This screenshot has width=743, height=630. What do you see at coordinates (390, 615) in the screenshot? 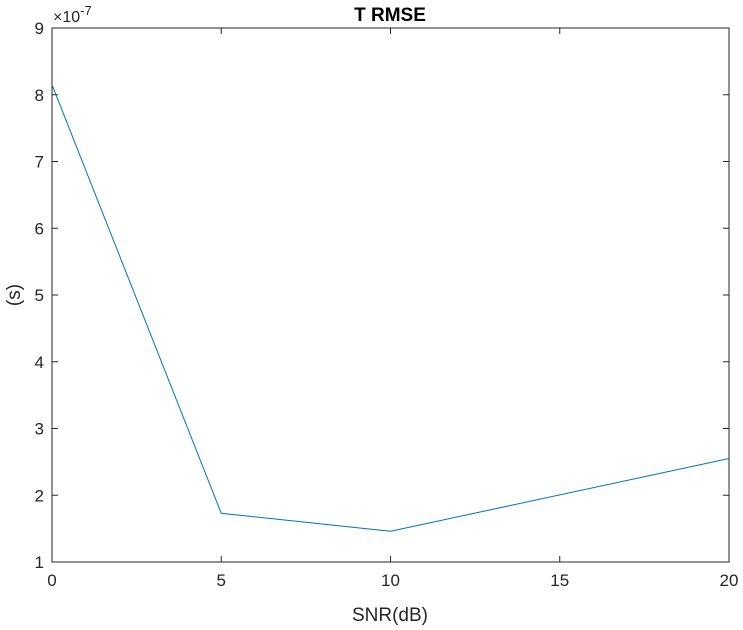
I see `x-axis-label: SNR(dB)` at bounding box center [390, 615].